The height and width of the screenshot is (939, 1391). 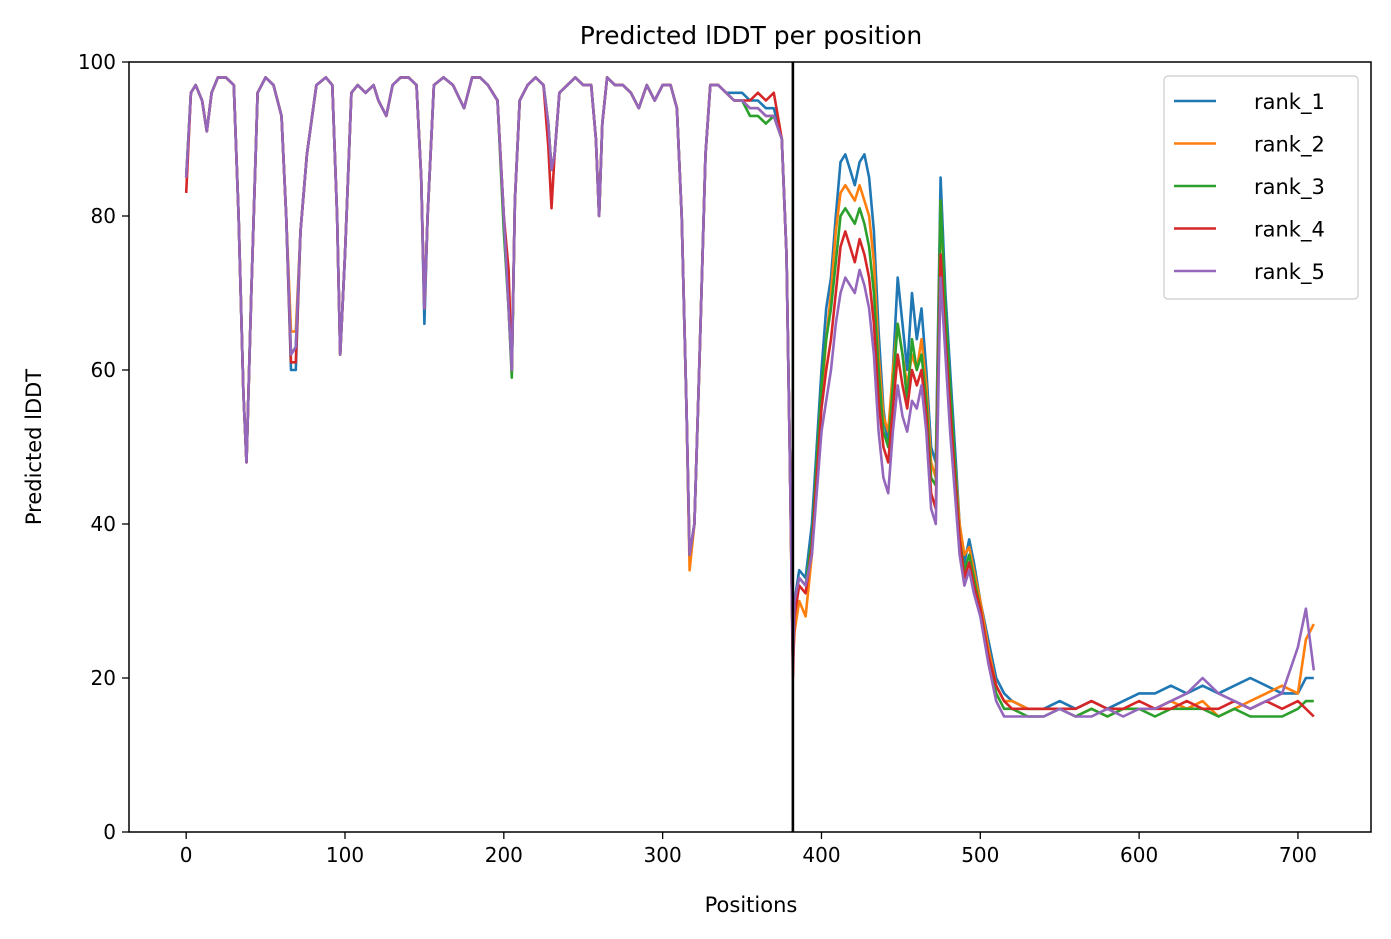 What do you see at coordinates (1139, 855) in the screenshot?
I see `x-tick-label: 600` at bounding box center [1139, 855].